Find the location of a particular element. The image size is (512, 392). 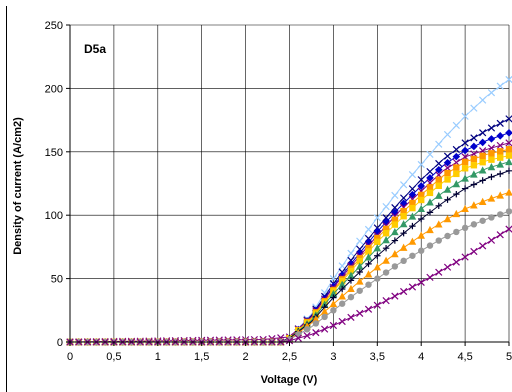

x-tick-label: 4 is located at coordinates (421, 357).